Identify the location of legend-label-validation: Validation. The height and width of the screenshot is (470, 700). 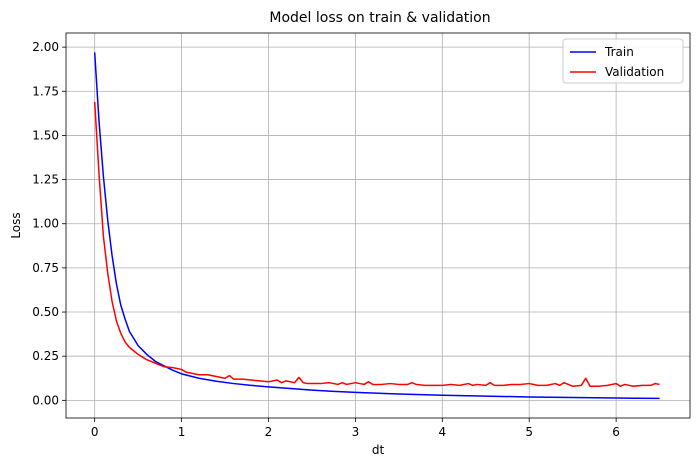
(634, 72).